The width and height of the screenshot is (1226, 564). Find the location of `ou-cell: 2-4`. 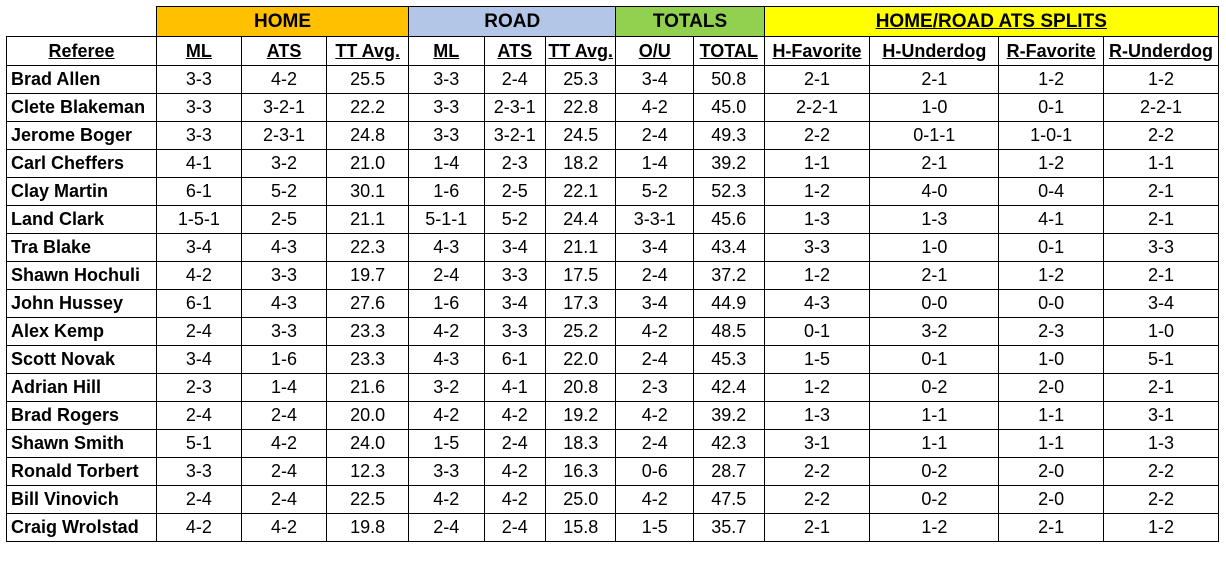

ou-cell: 2-4 is located at coordinates (655, 443).